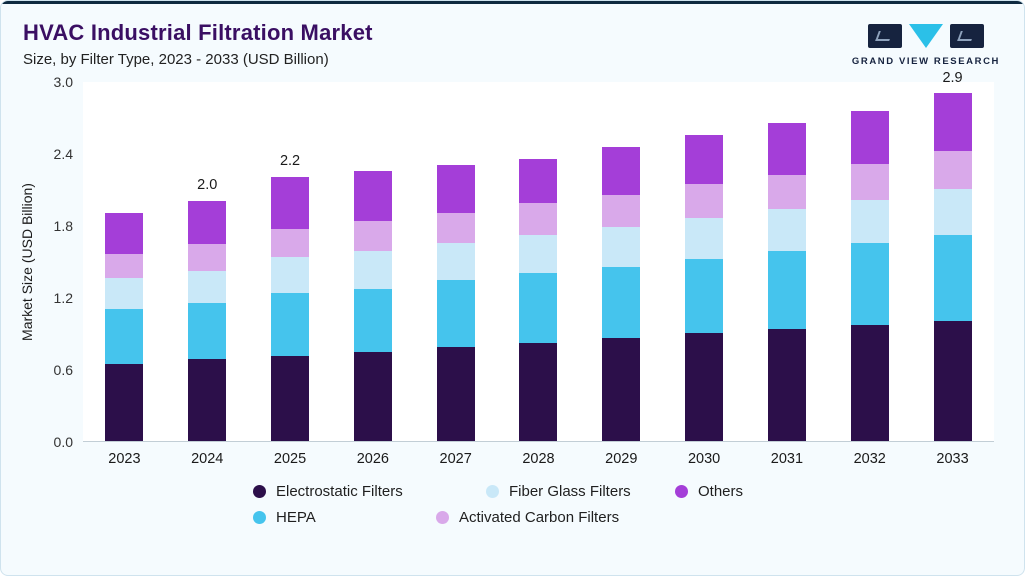 This screenshot has height=576, width=1025. I want to click on top-accent-bar, so click(512, 2).